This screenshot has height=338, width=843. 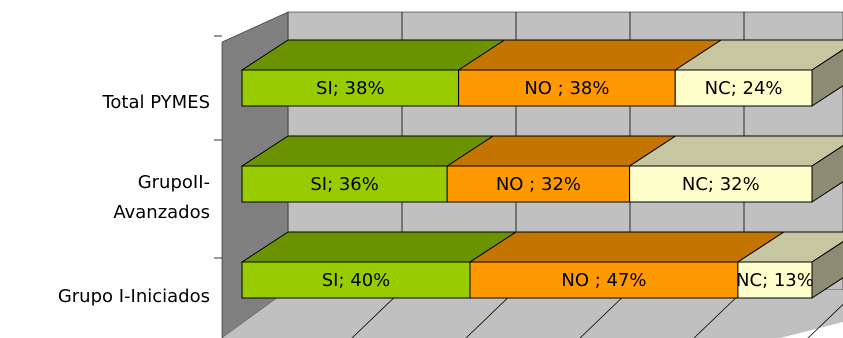 I want to click on category-label: Grupo I-Iniciados, so click(x=134, y=296).